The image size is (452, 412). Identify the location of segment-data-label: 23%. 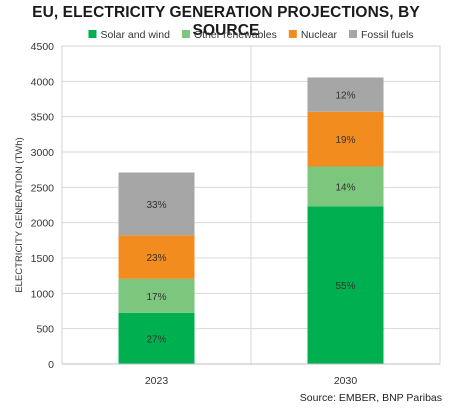
(156, 258).